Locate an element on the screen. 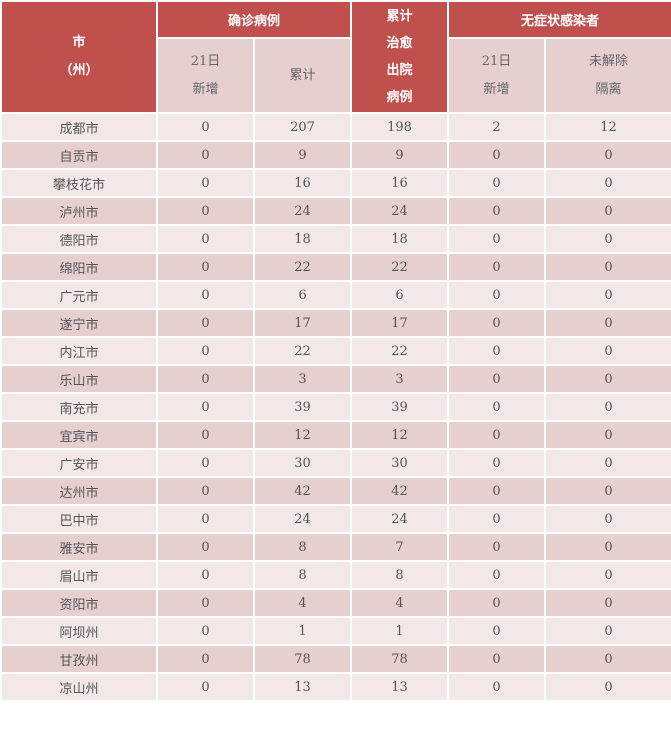 This screenshot has height=743, width=671. city-cell: 资阳市 is located at coordinates (79, 603).